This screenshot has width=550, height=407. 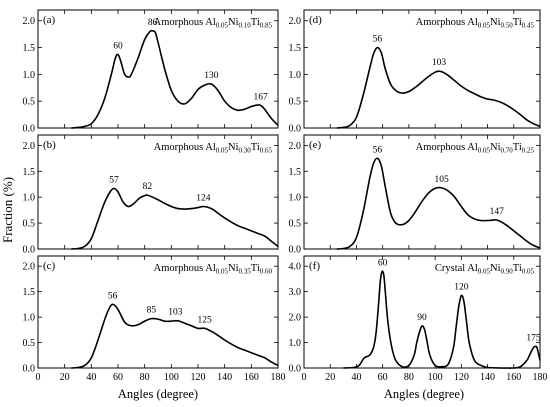 What do you see at coordinates (29, 318) in the screenshot?
I see `y-tick-label: 1.0` at bounding box center [29, 318].